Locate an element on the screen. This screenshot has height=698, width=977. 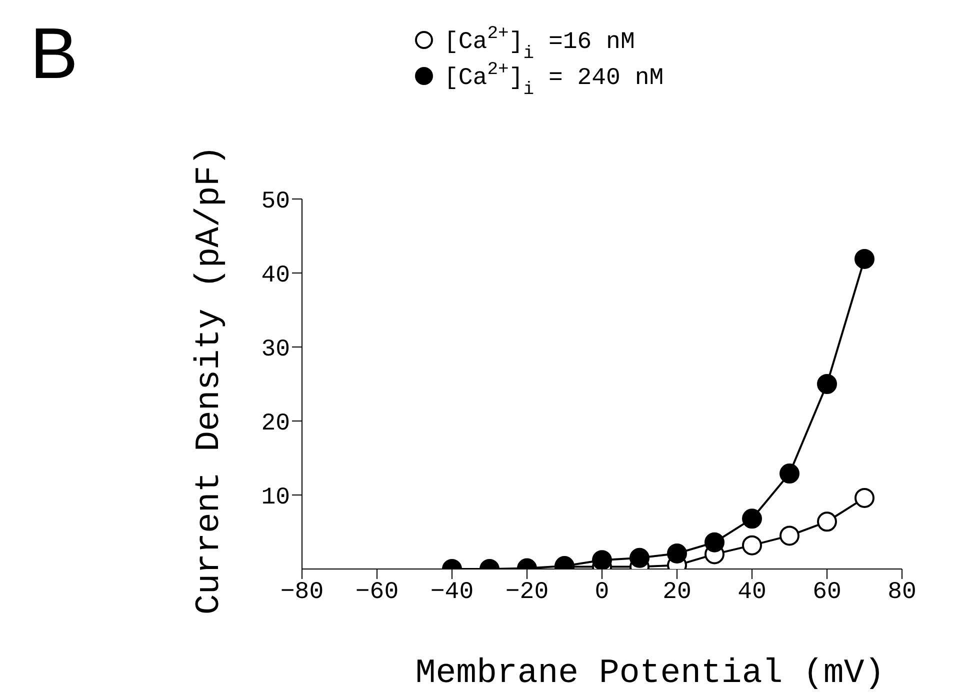
chart-title: B is located at coordinates (54, 54).